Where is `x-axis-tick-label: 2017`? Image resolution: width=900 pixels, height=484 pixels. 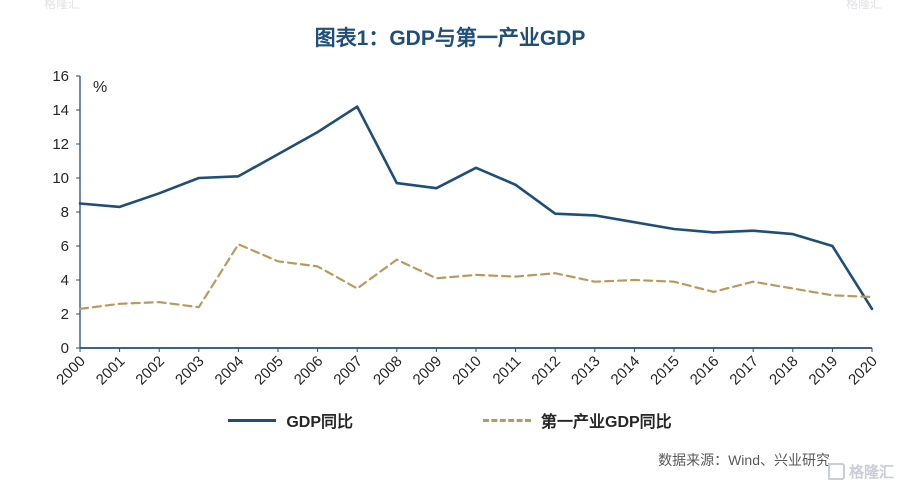
x-axis-tick-label: 2017 is located at coordinates (744, 371).